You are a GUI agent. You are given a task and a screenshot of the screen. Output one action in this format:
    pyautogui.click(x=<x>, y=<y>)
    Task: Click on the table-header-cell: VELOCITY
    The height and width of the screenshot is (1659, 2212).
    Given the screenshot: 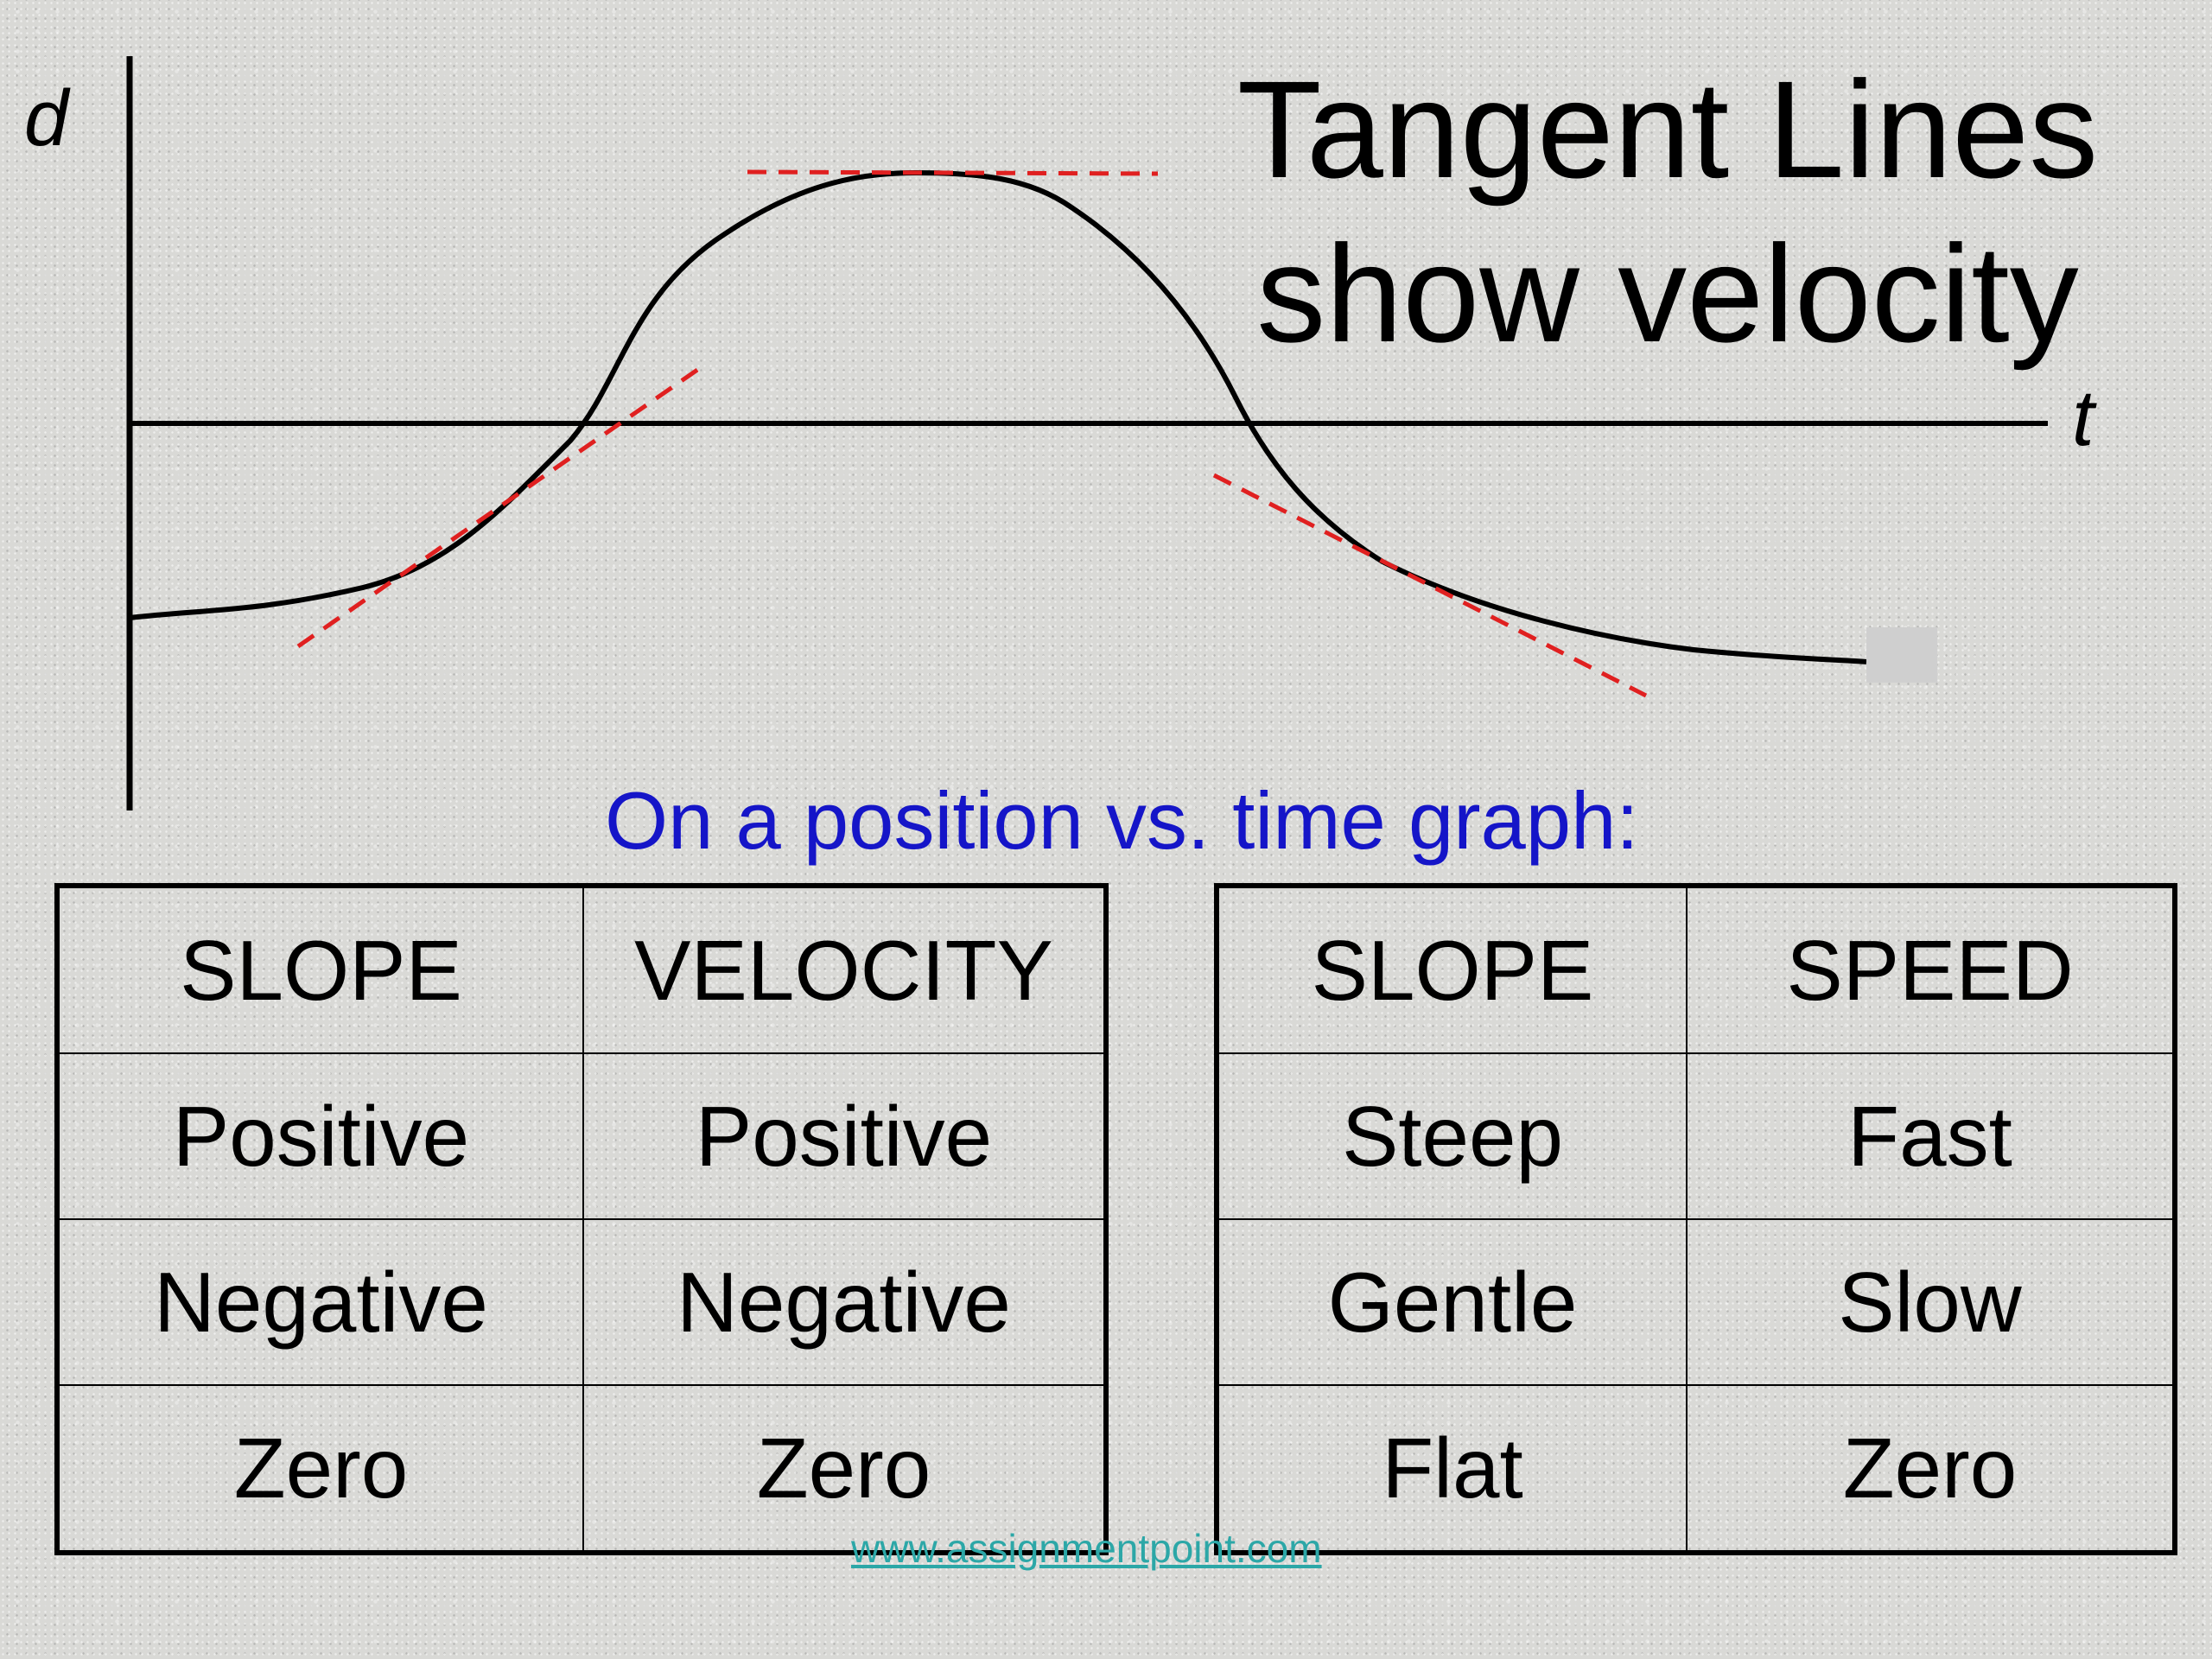 What is the action you would take?
    pyautogui.click(x=844, y=969)
    